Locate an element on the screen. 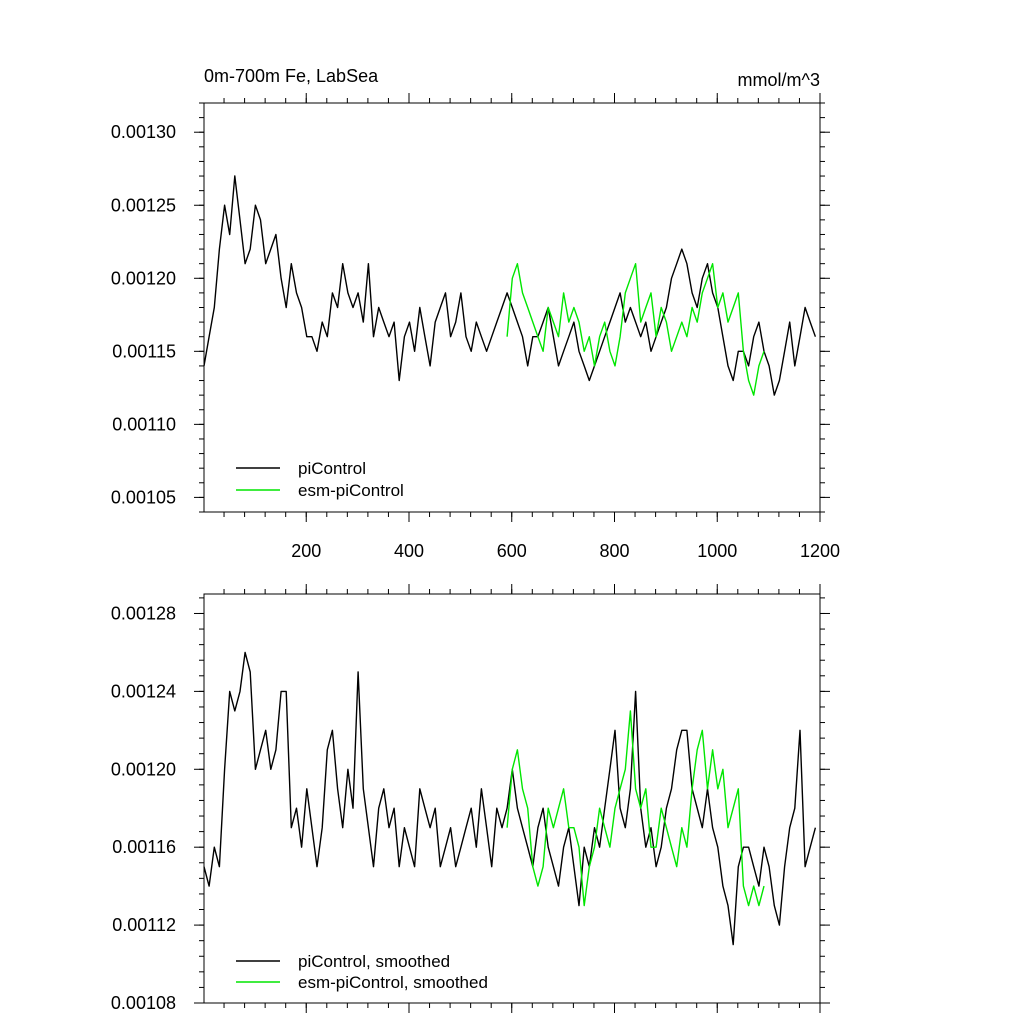  top-title-left: 0m-700m Fe, LabSea is located at coordinates (291, 76).